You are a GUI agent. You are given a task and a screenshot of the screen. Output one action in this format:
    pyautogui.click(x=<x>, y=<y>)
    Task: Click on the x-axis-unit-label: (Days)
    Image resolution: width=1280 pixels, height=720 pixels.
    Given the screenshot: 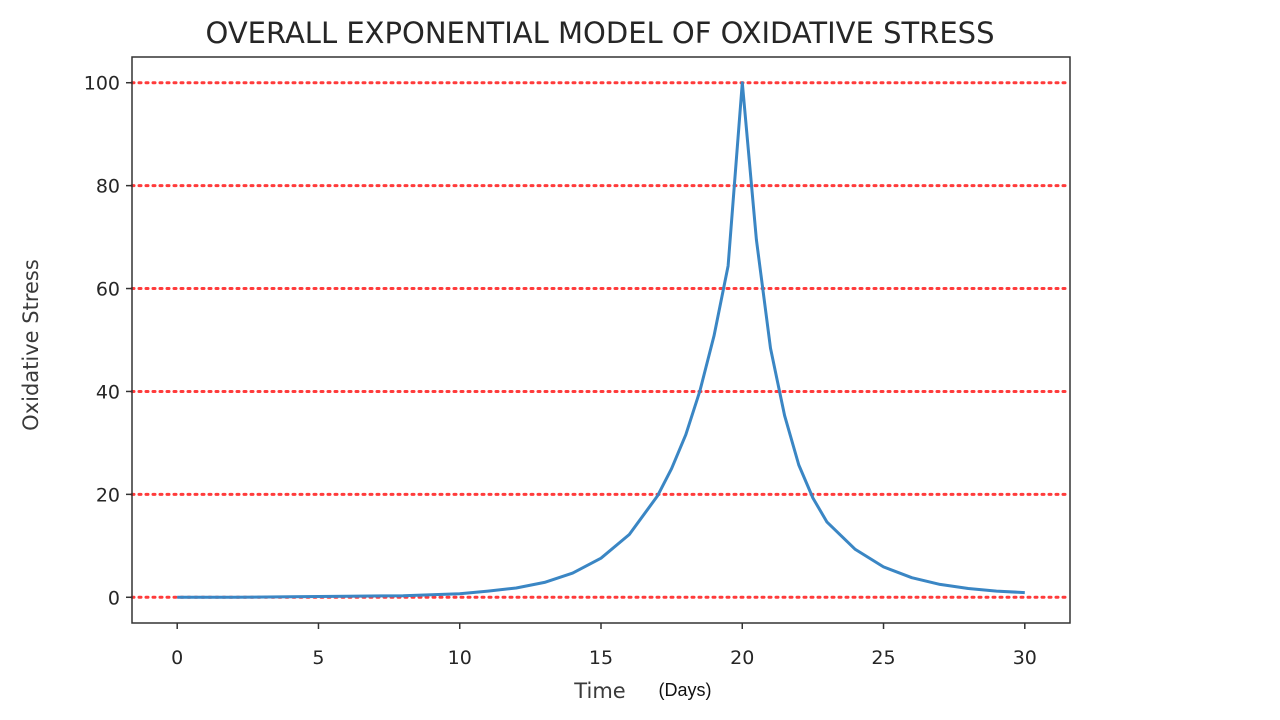 What is the action you would take?
    pyautogui.click(x=685, y=690)
    